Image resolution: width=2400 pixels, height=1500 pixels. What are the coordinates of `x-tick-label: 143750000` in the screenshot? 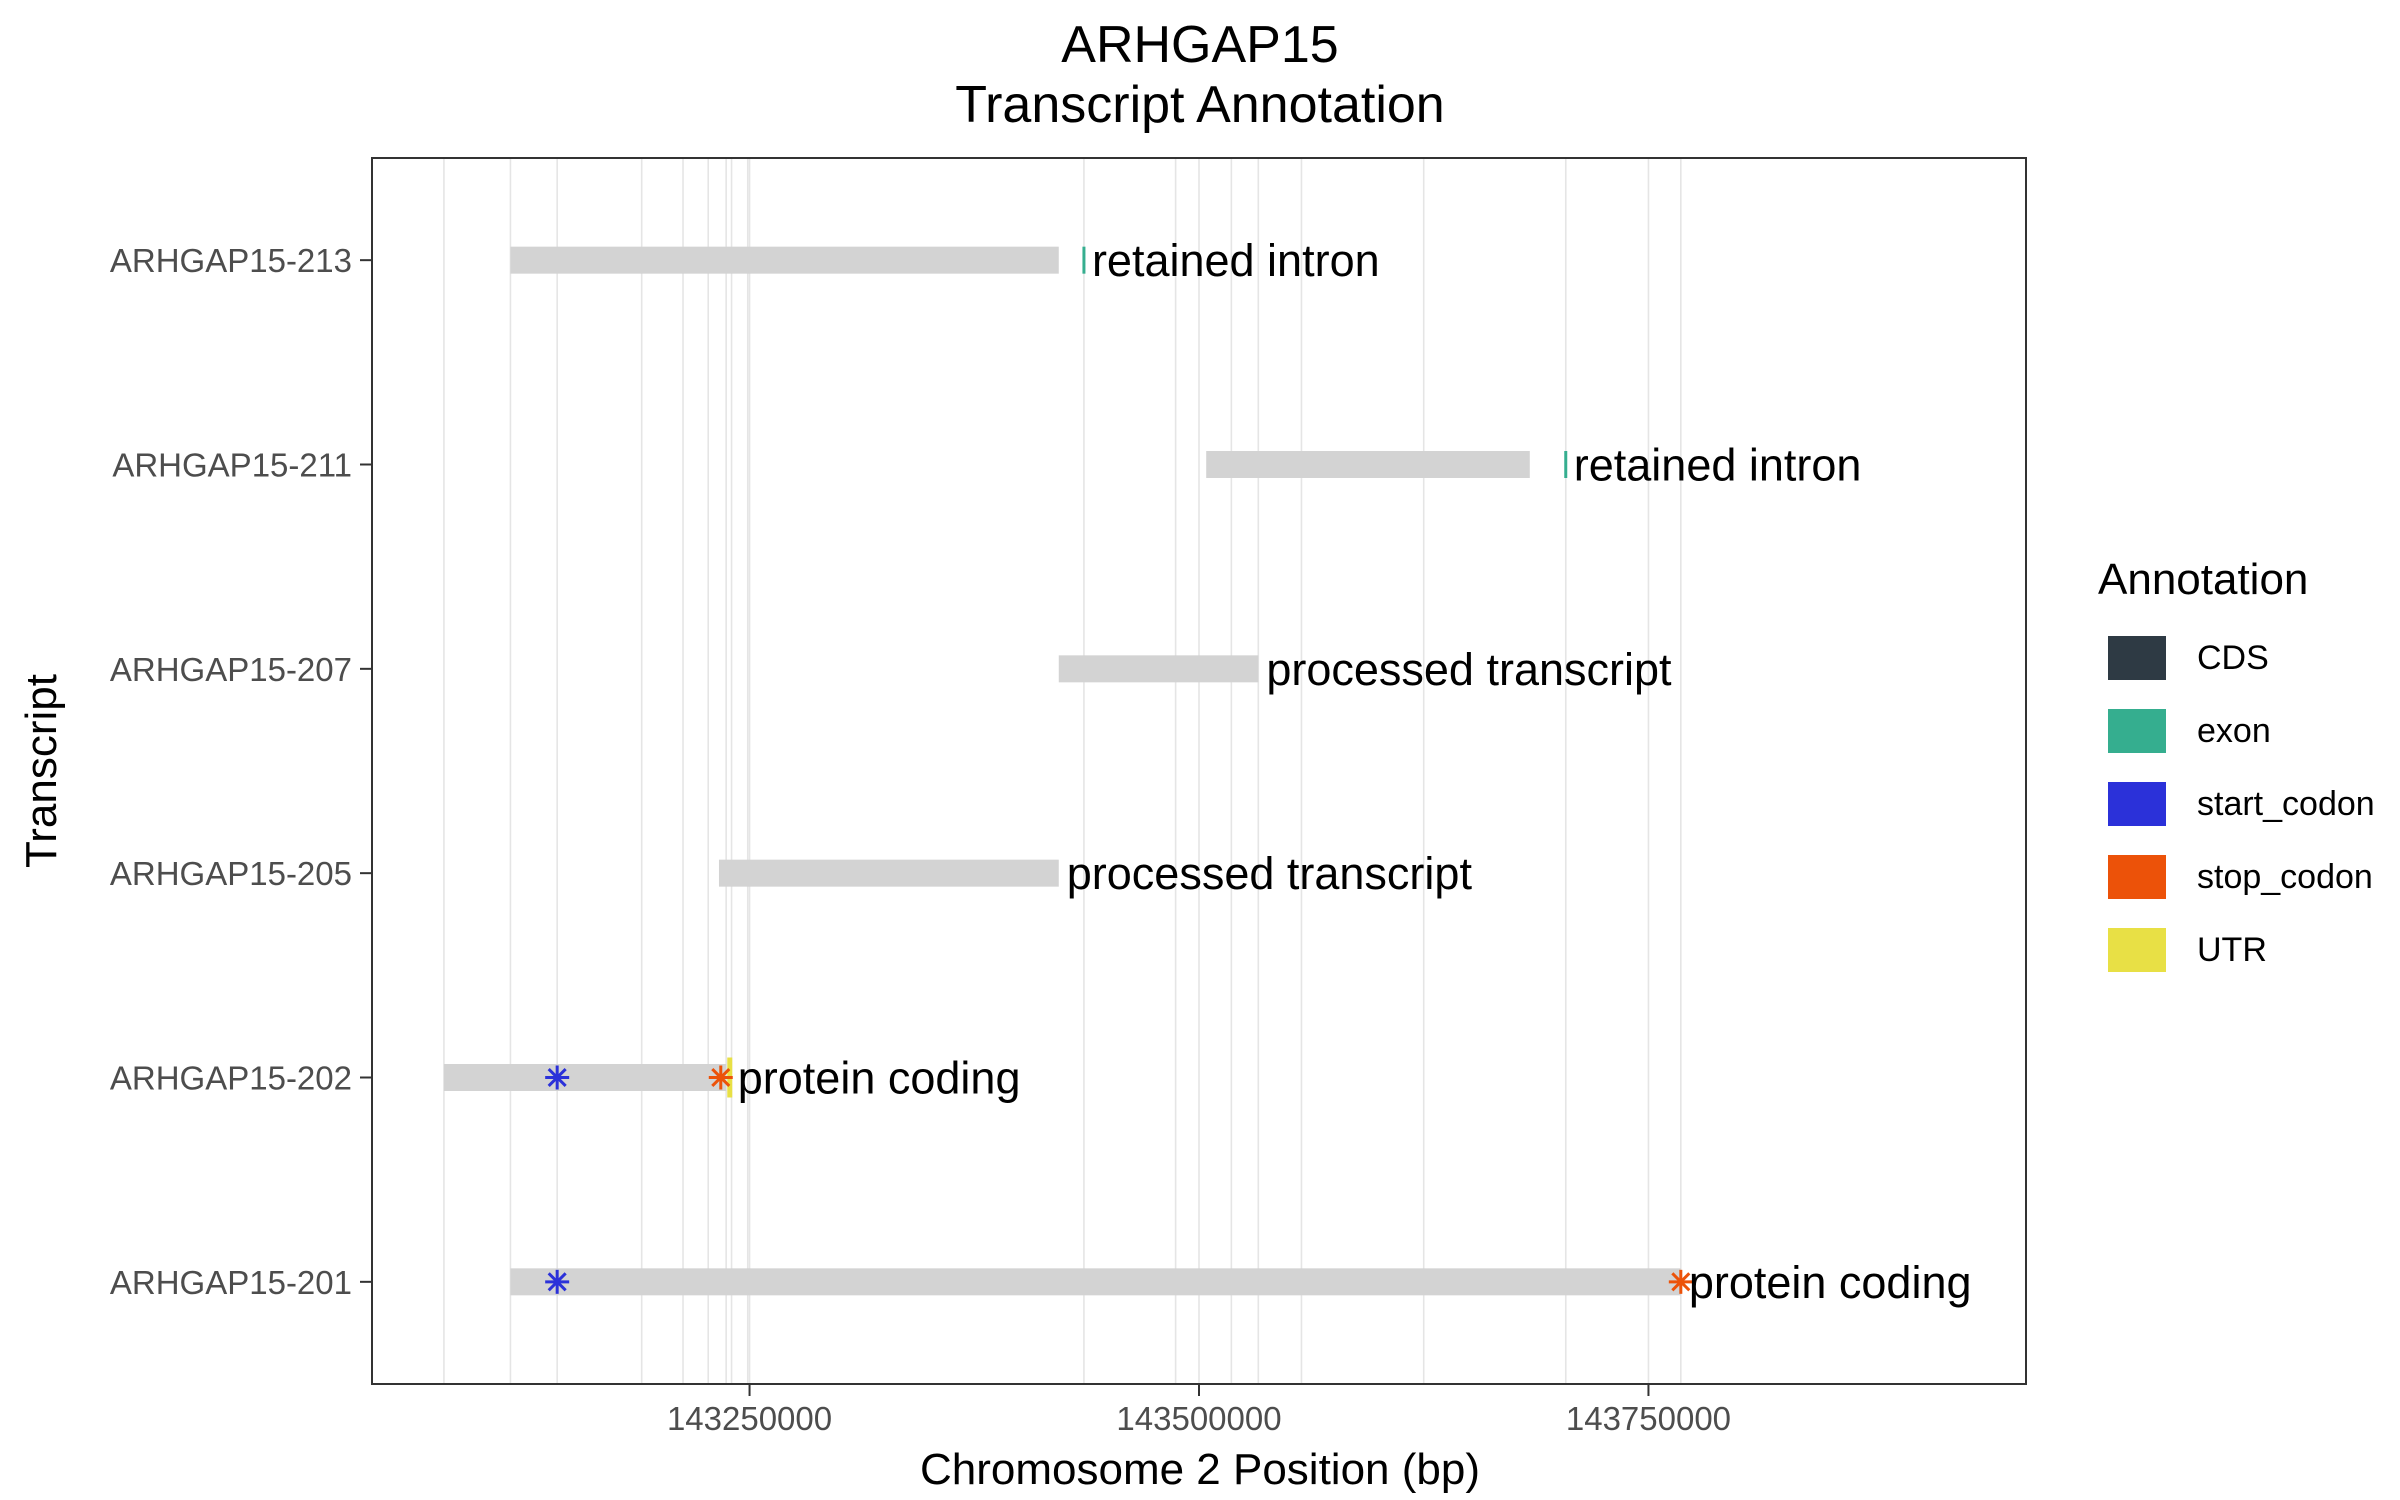 It's located at (1648, 1418).